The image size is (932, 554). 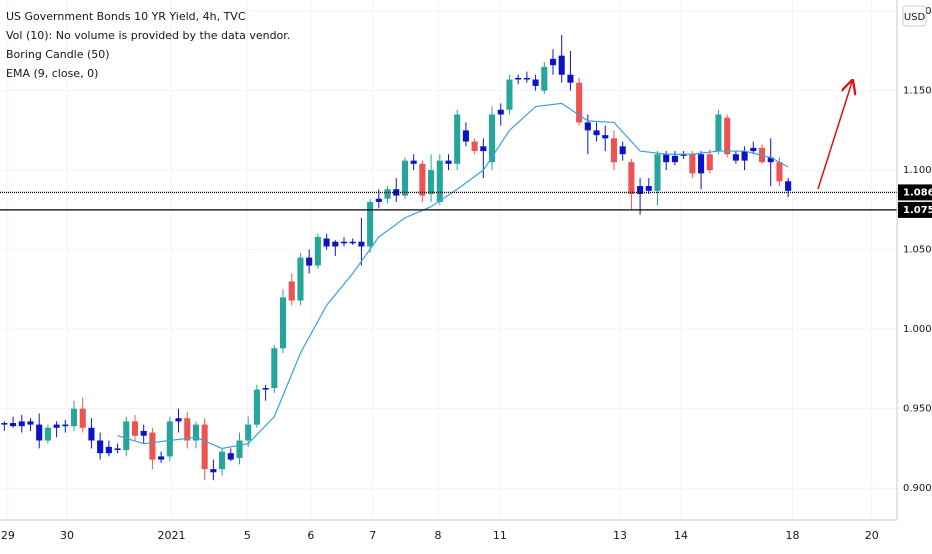 I want to click on x-tick-label: 6, so click(x=310, y=535).